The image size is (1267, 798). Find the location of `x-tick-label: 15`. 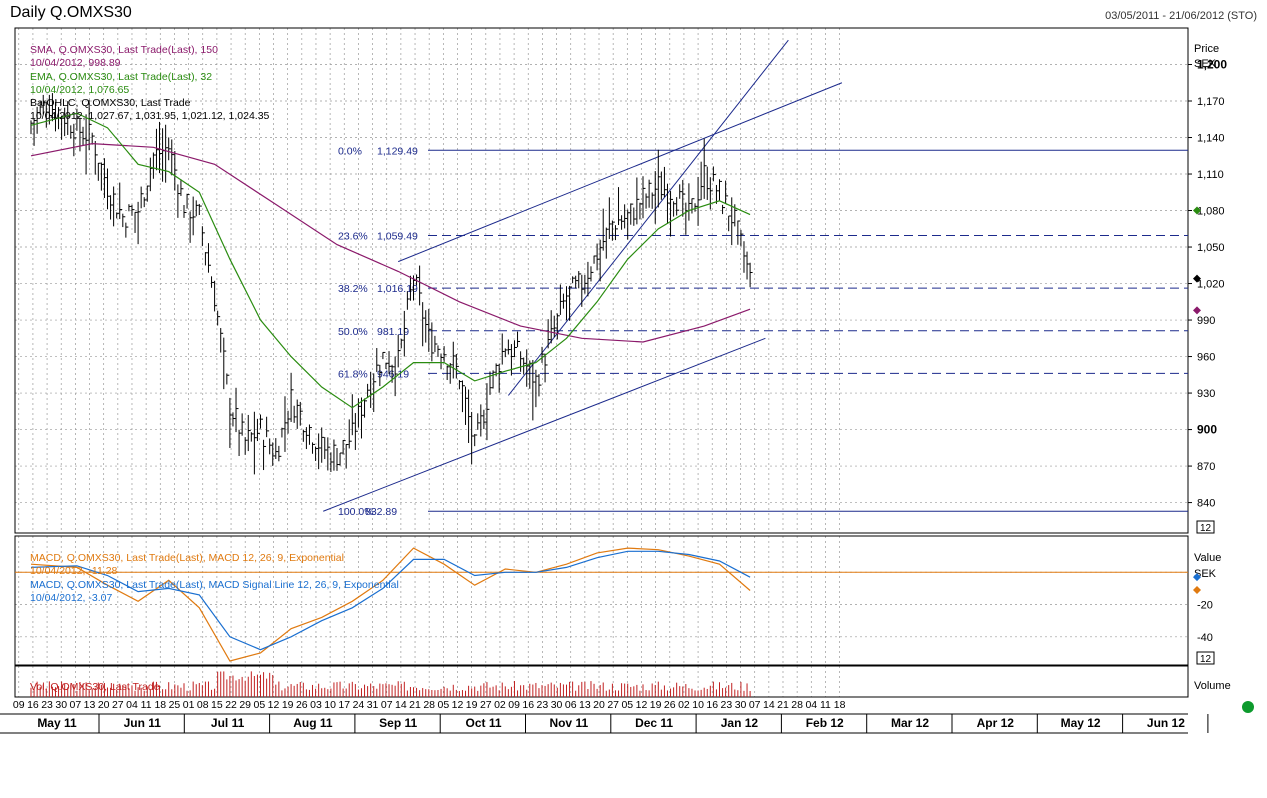

x-tick-label: 15 is located at coordinates (217, 705).